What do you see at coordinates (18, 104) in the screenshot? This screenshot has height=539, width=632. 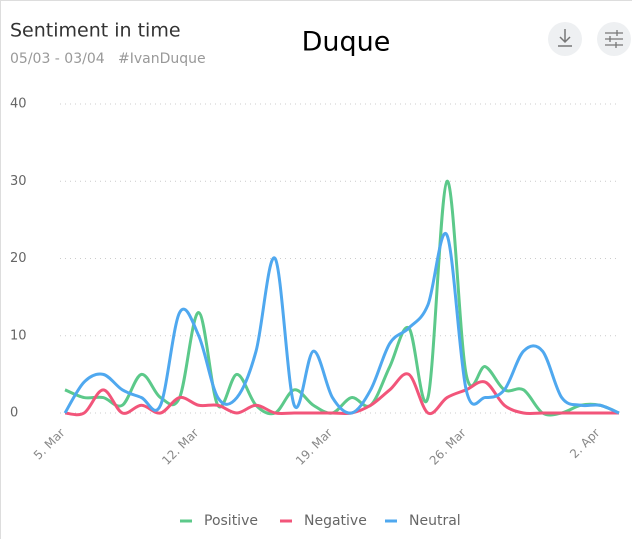 I see `y-tick-label: 40` at bounding box center [18, 104].